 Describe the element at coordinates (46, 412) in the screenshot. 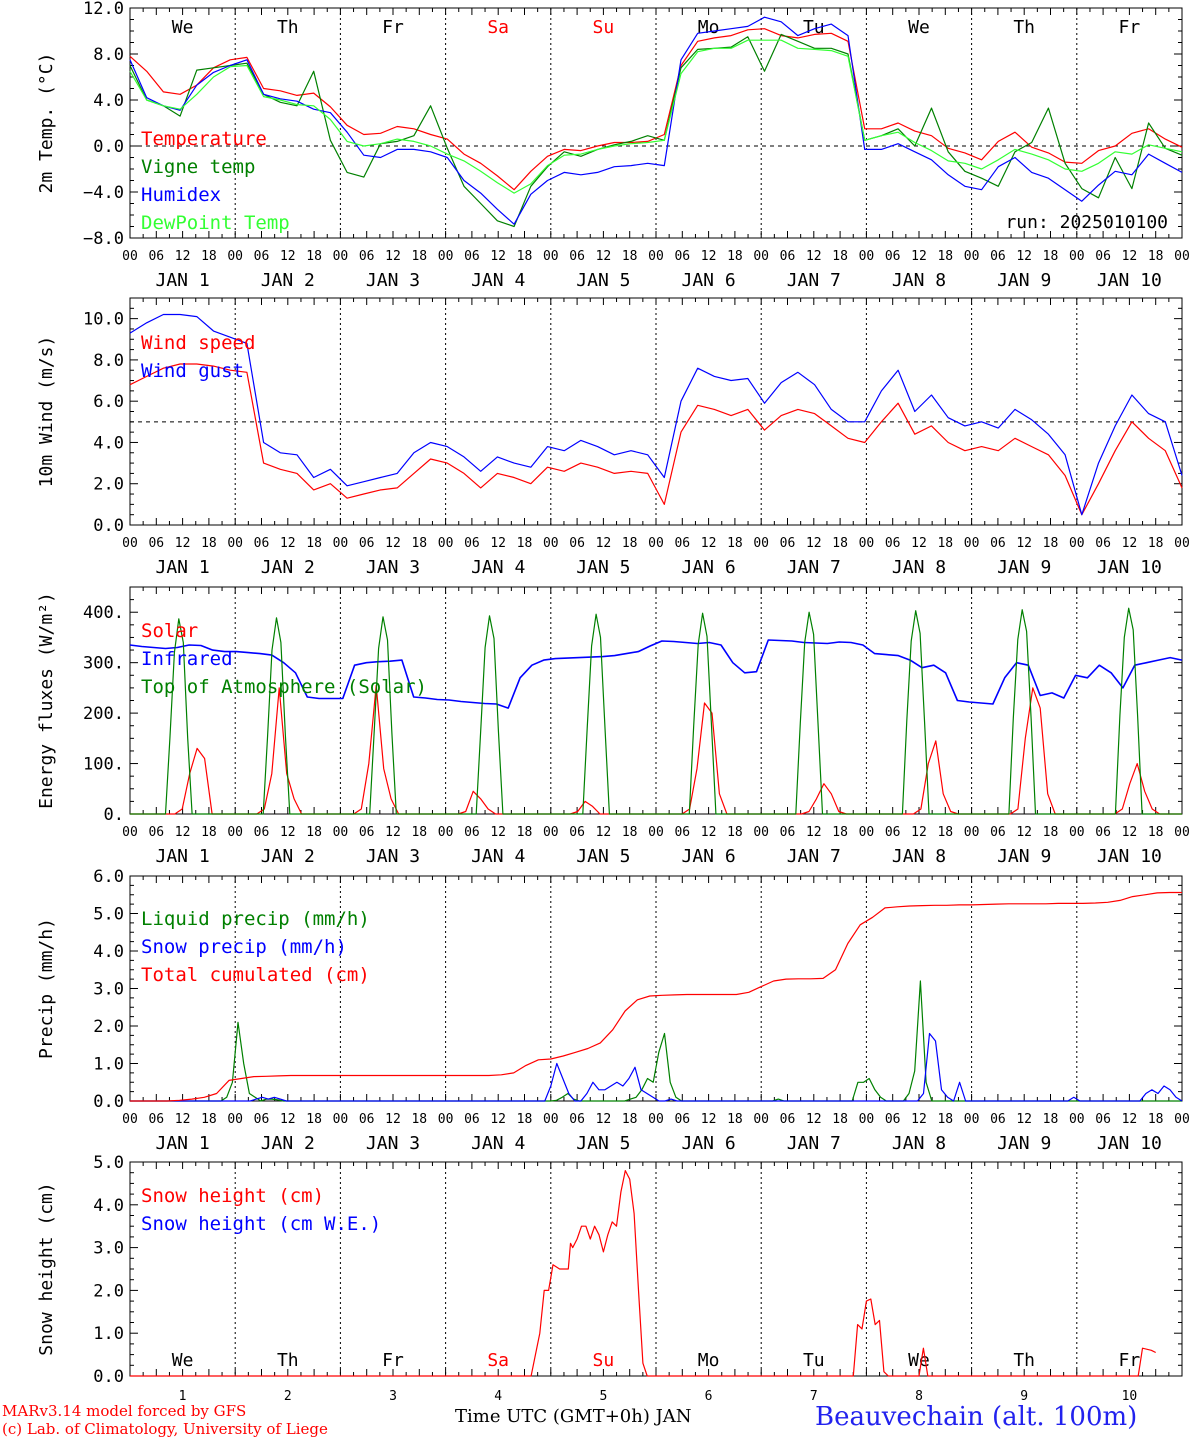

I see `y-axis-label: 10m Wind (m/s)` at that location.